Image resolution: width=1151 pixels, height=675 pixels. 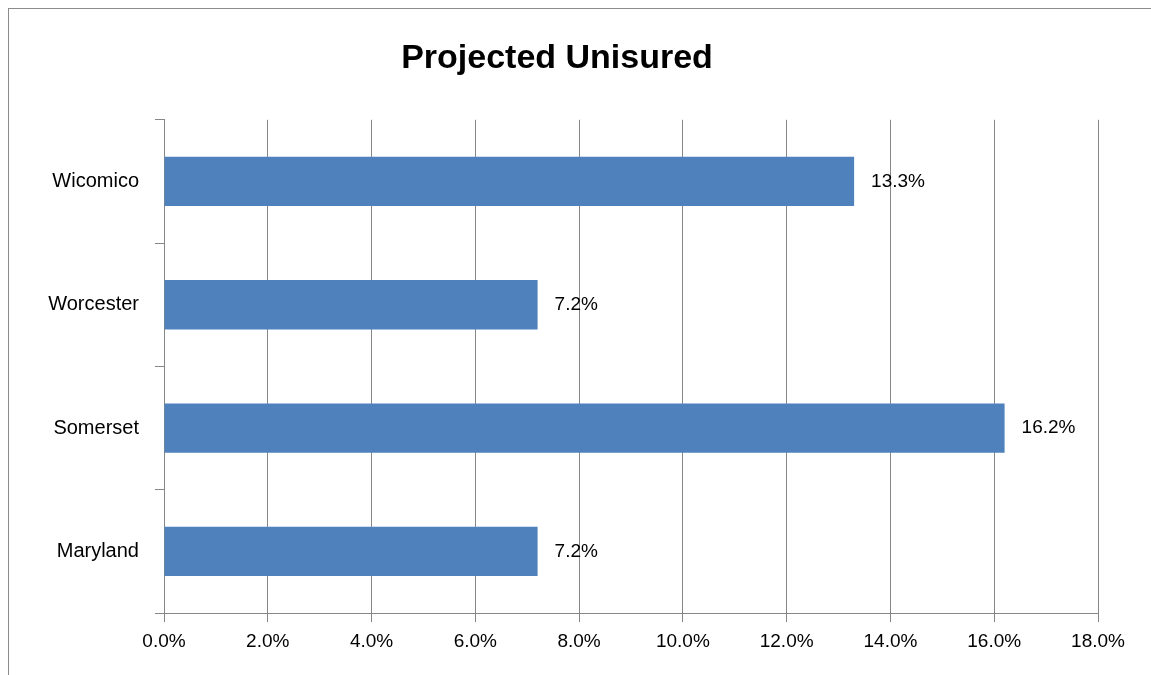 What do you see at coordinates (994, 640) in the screenshot?
I see `x-tick-label: 16.0%` at bounding box center [994, 640].